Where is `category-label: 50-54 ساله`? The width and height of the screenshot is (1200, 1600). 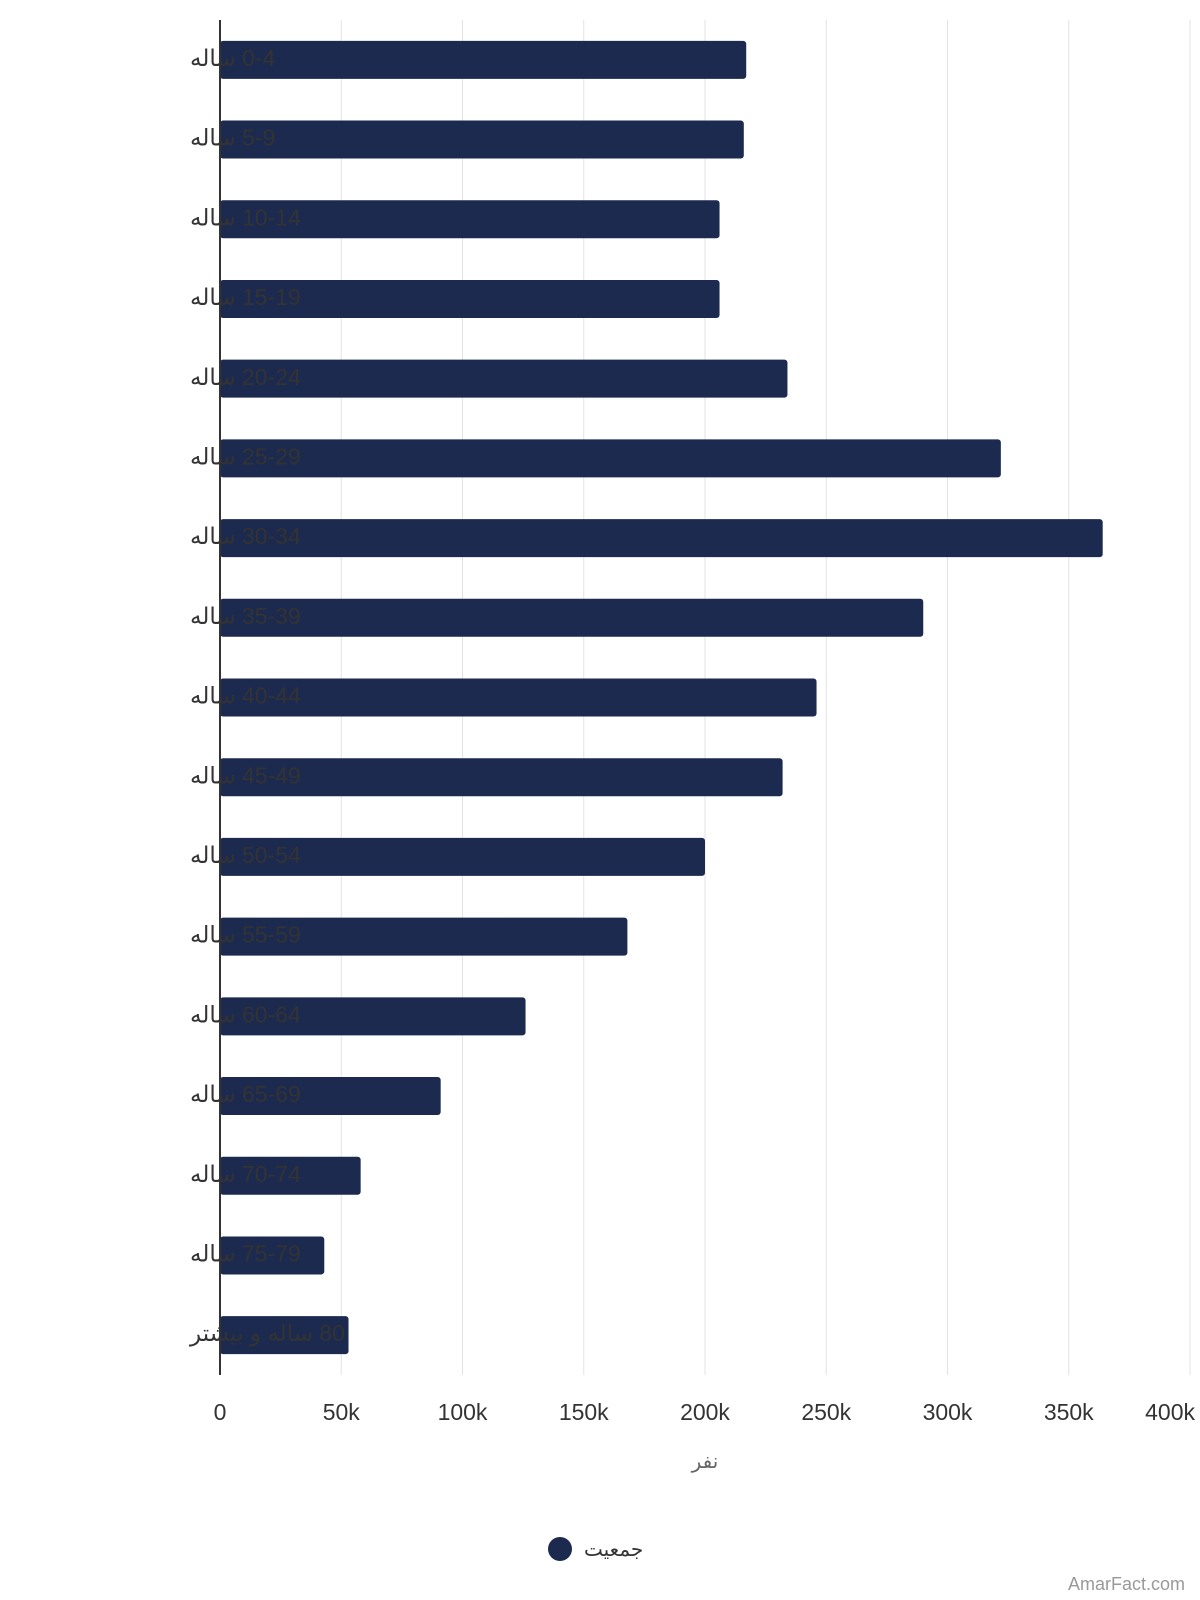 category-label: 50-54 ساله is located at coordinates (245, 855).